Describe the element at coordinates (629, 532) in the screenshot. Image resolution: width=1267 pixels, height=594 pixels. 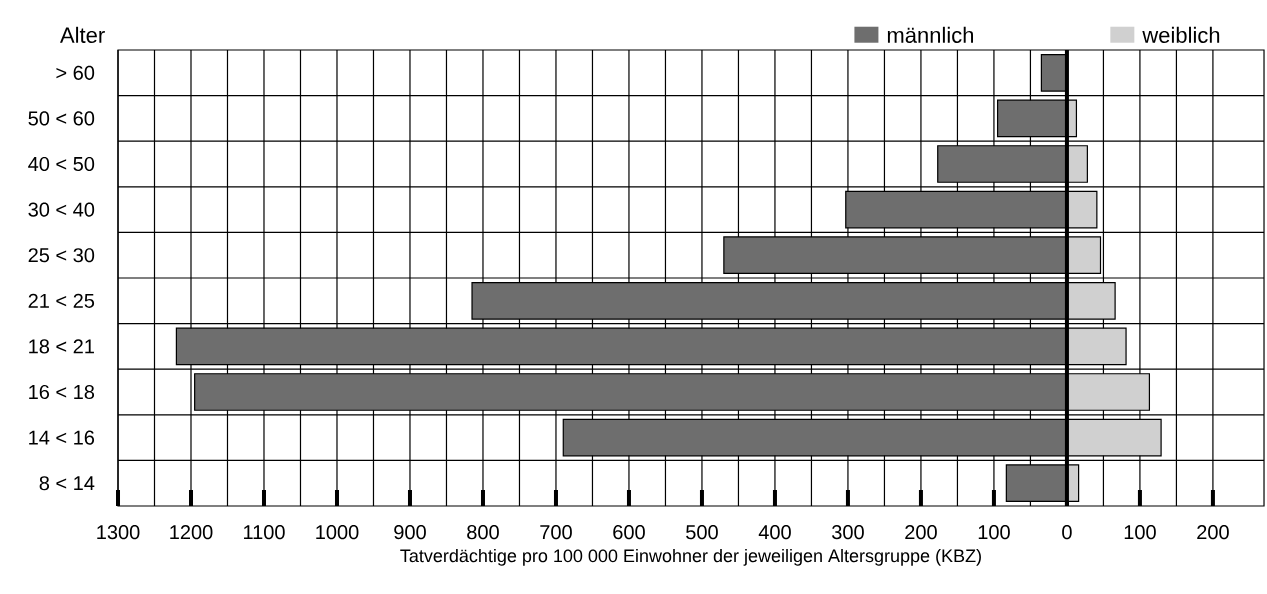
I see `x-tick-label: 600` at that location.